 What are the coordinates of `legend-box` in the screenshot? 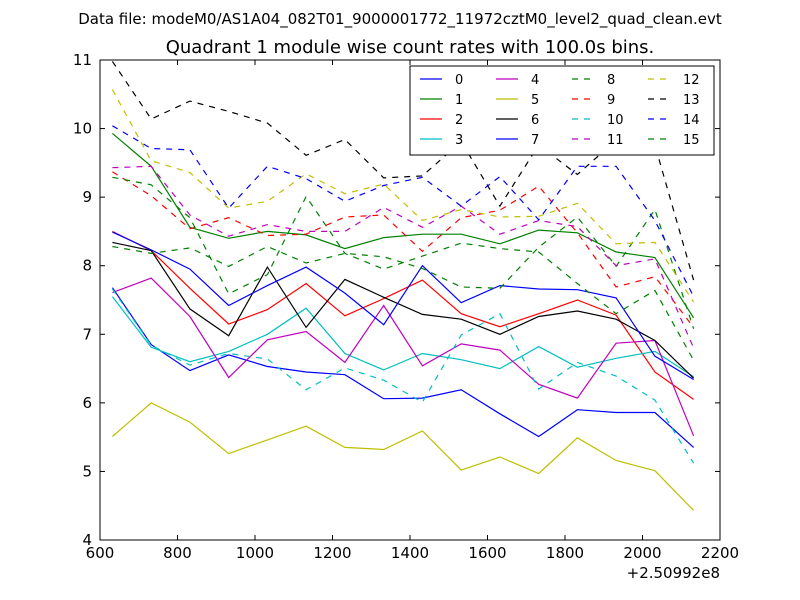 It's located at (562, 110).